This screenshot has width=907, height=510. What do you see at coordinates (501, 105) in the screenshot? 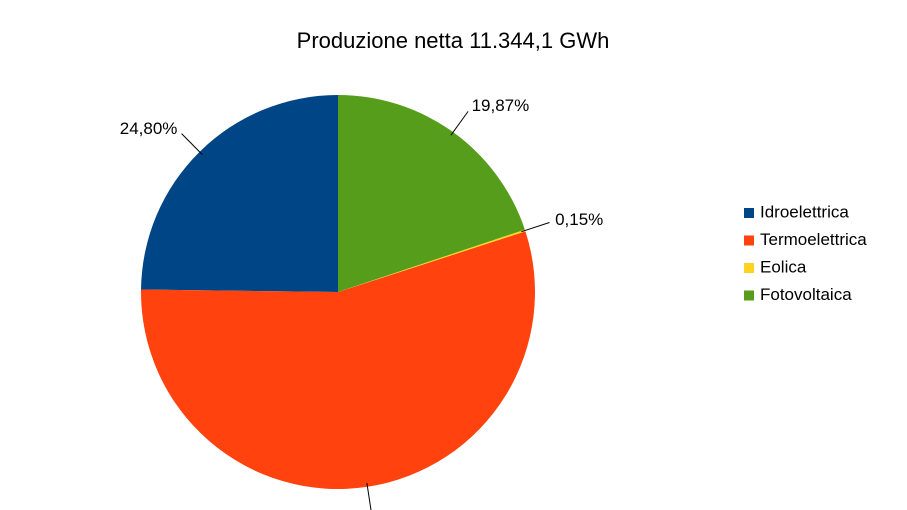
I see `data-label: 19,87%` at bounding box center [501, 105].